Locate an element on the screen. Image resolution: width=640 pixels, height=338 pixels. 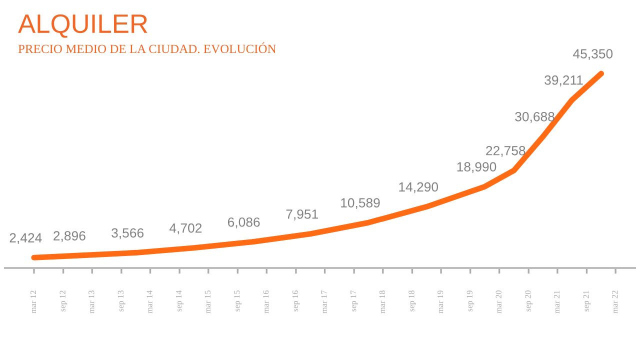
x-tick-label: mar 12 is located at coordinates (33, 302).